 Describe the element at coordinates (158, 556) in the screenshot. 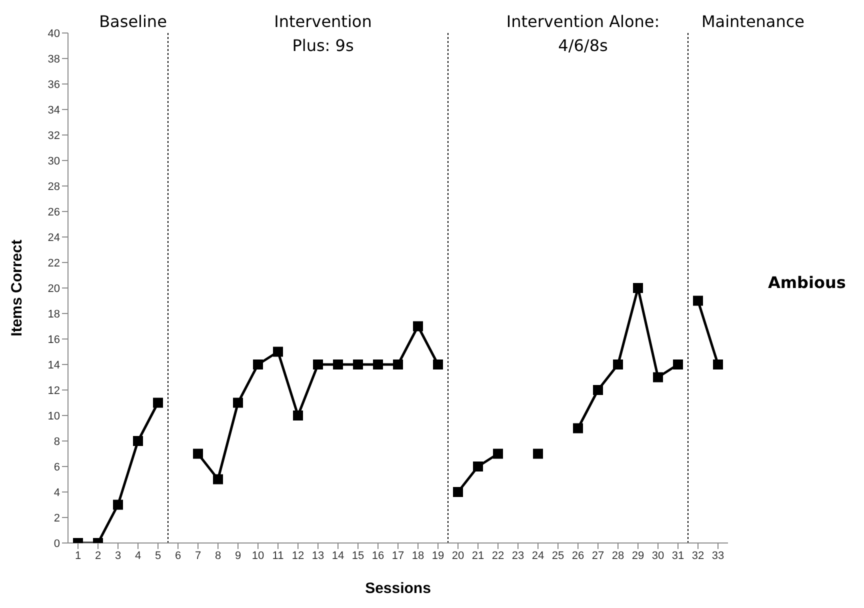

I see `x-tick-label: 5` at that location.